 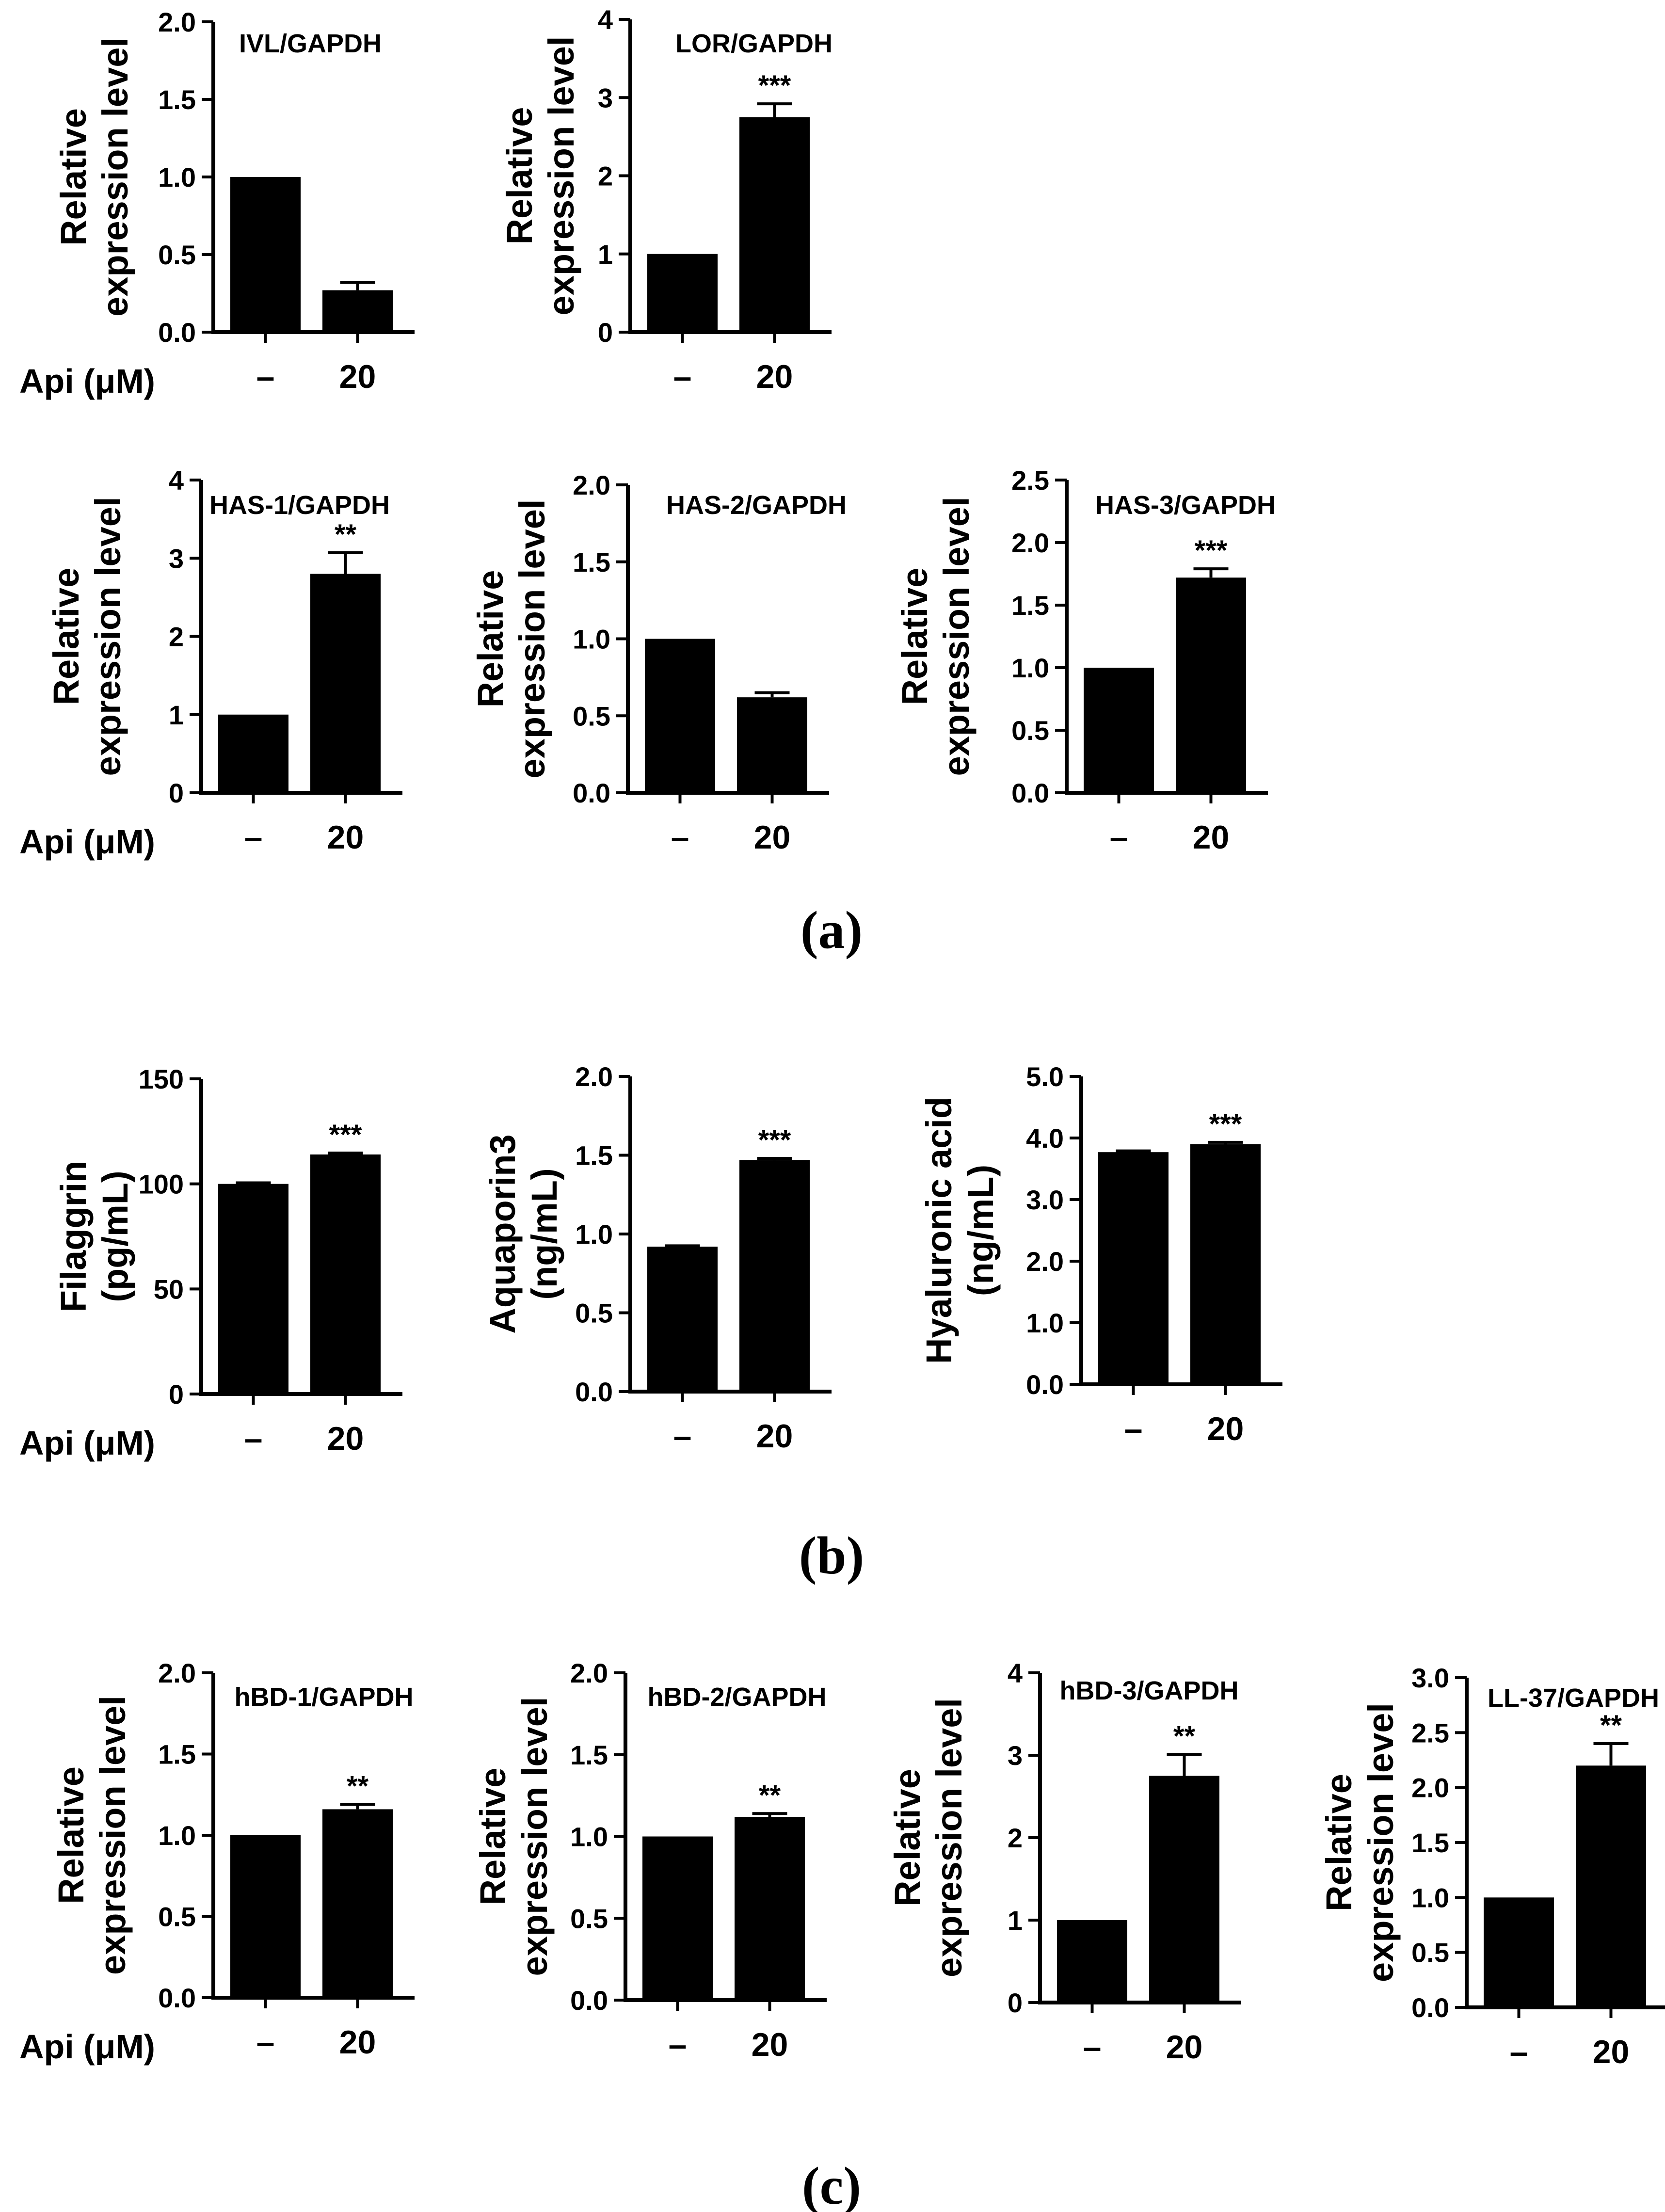 I want to click on y-axis-label: Filaggrin(pg/mL), so click(x=94, y=1236).